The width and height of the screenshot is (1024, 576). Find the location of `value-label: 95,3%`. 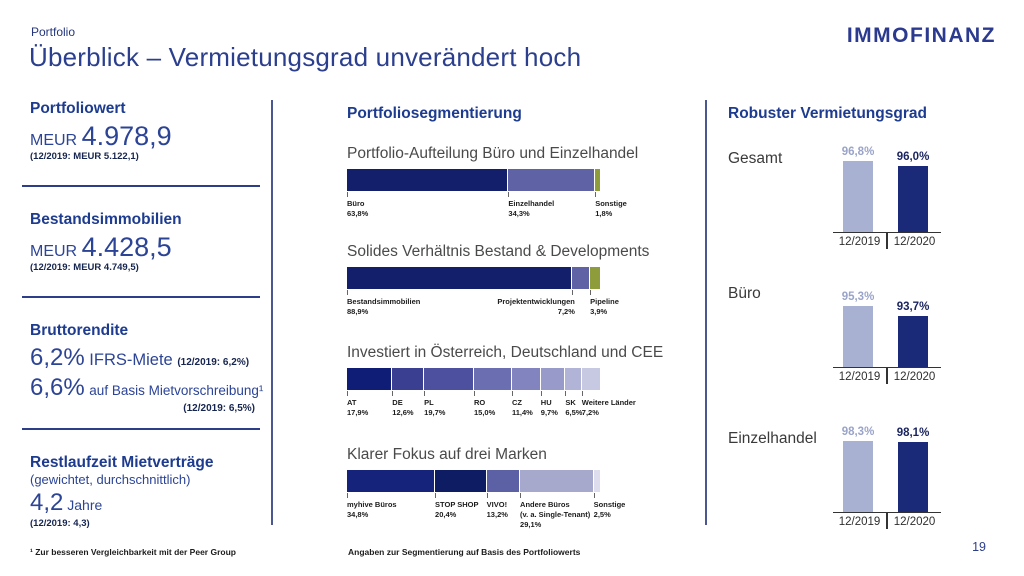

value-label: 95,3% is located at coordinates (858, 297).